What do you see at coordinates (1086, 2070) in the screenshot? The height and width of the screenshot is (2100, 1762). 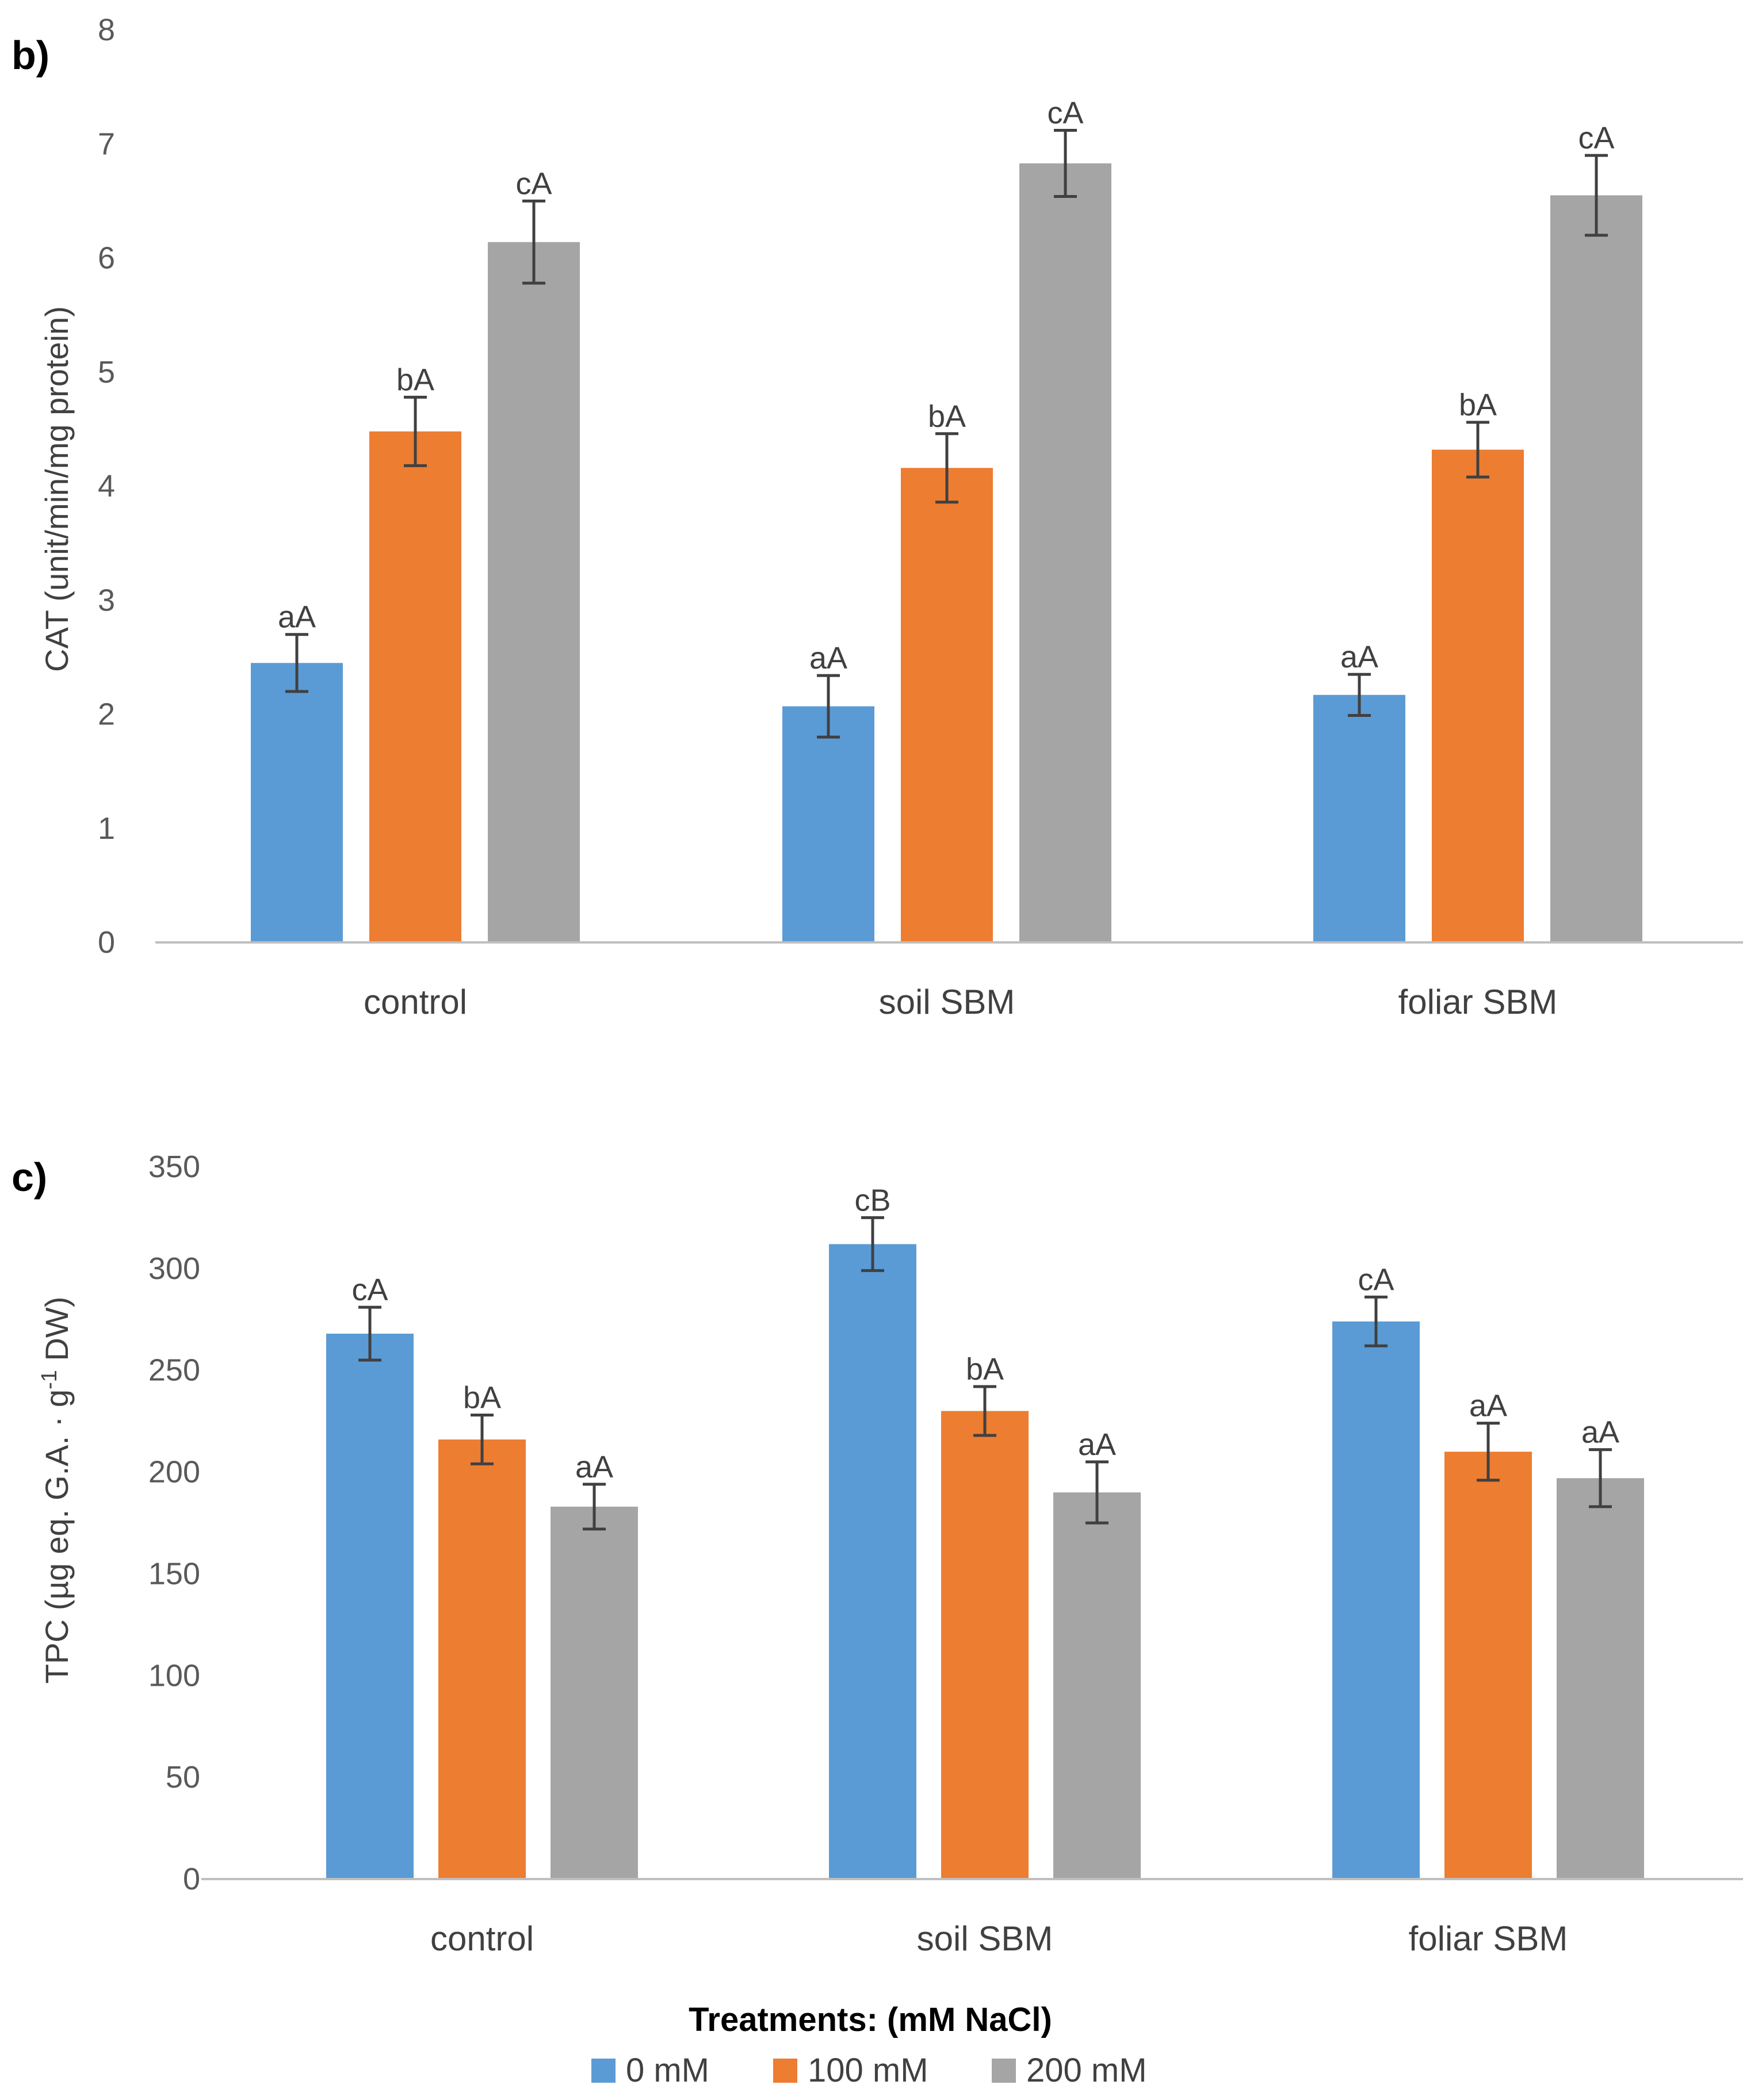 I see `legend-label-200mm: 200 mM` at bounding box center [1086, 2070].